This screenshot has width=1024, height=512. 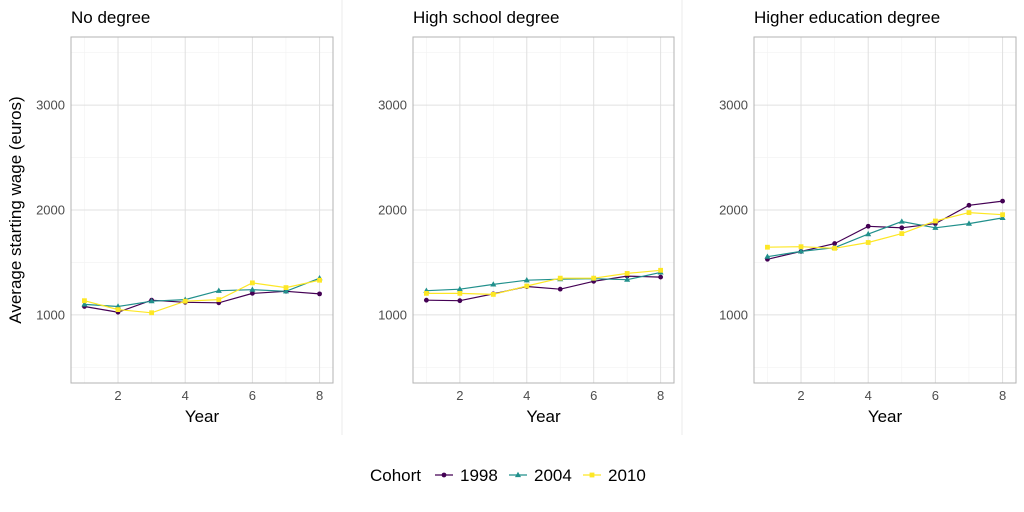 What do you see at coordinates (847, 17) in the screenshot?
I see `panel-title: Higher education degree` at bounding box center [847, 17].